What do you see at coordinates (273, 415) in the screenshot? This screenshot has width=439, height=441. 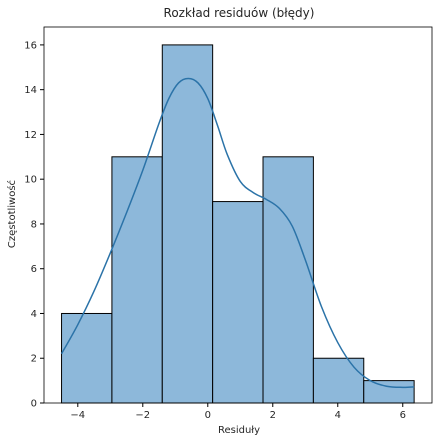 I see `x-tick-label: 2` at bounding box center [273, 415].